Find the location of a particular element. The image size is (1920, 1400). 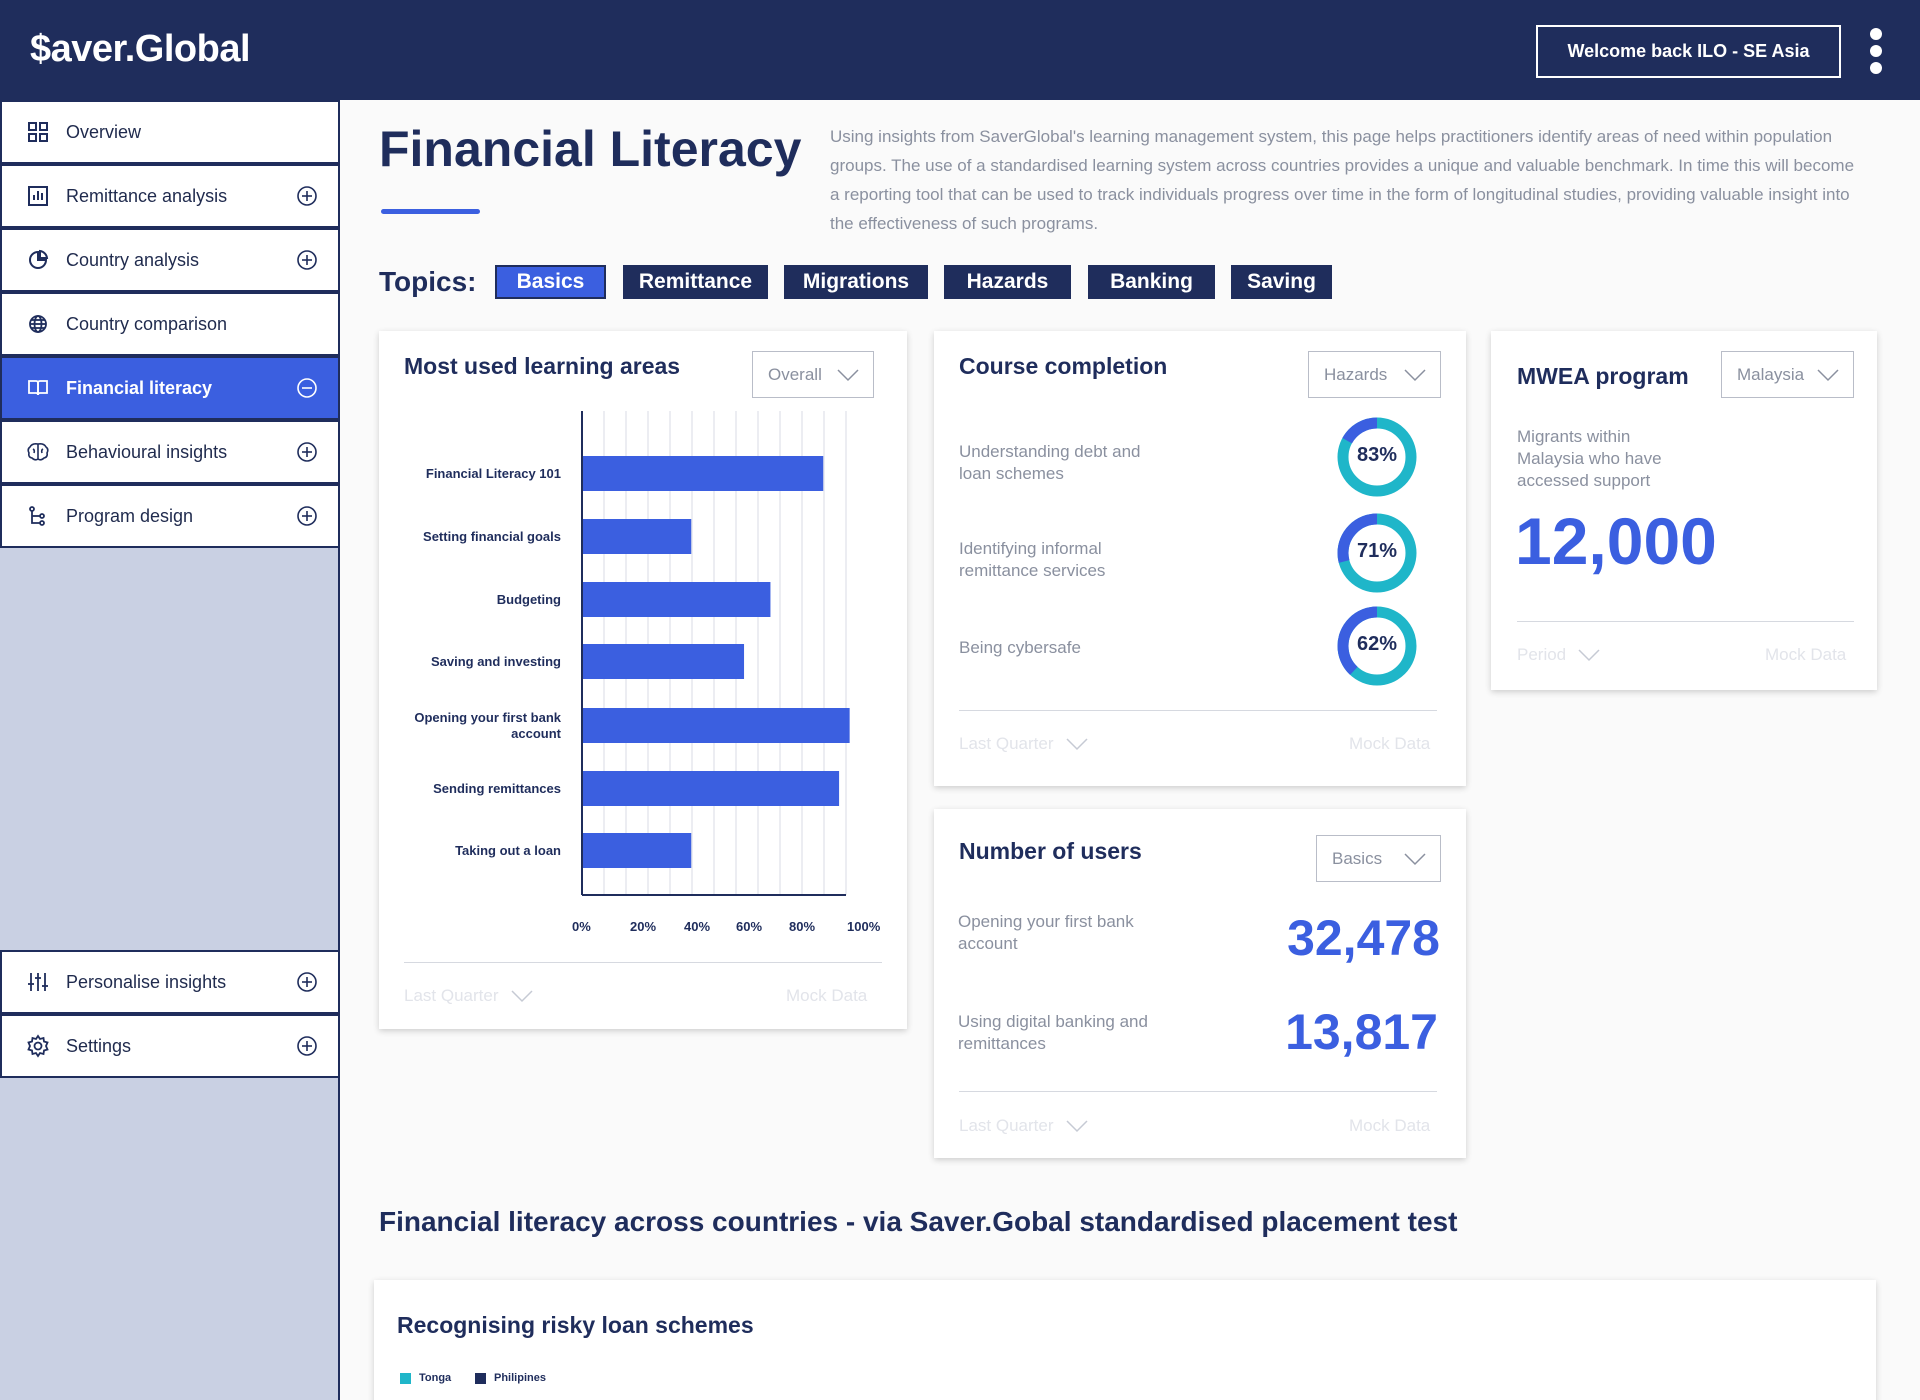

bar-label: Sending remittances is located at coordinates (497, 788).